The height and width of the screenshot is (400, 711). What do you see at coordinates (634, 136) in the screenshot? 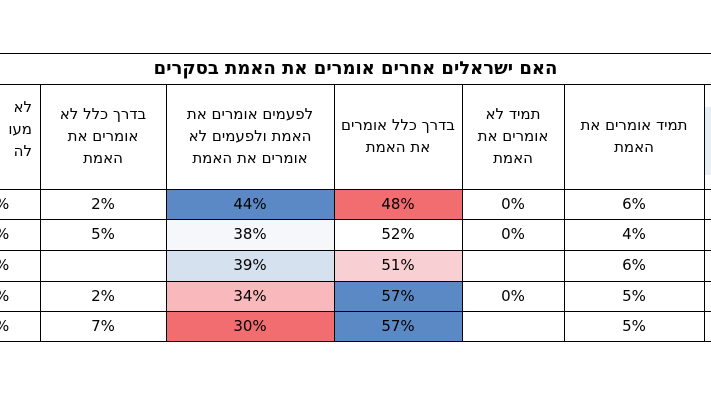
I see `column-header-always-truth: תמיד אומרים את האמת` at bounding box center [634, 136].